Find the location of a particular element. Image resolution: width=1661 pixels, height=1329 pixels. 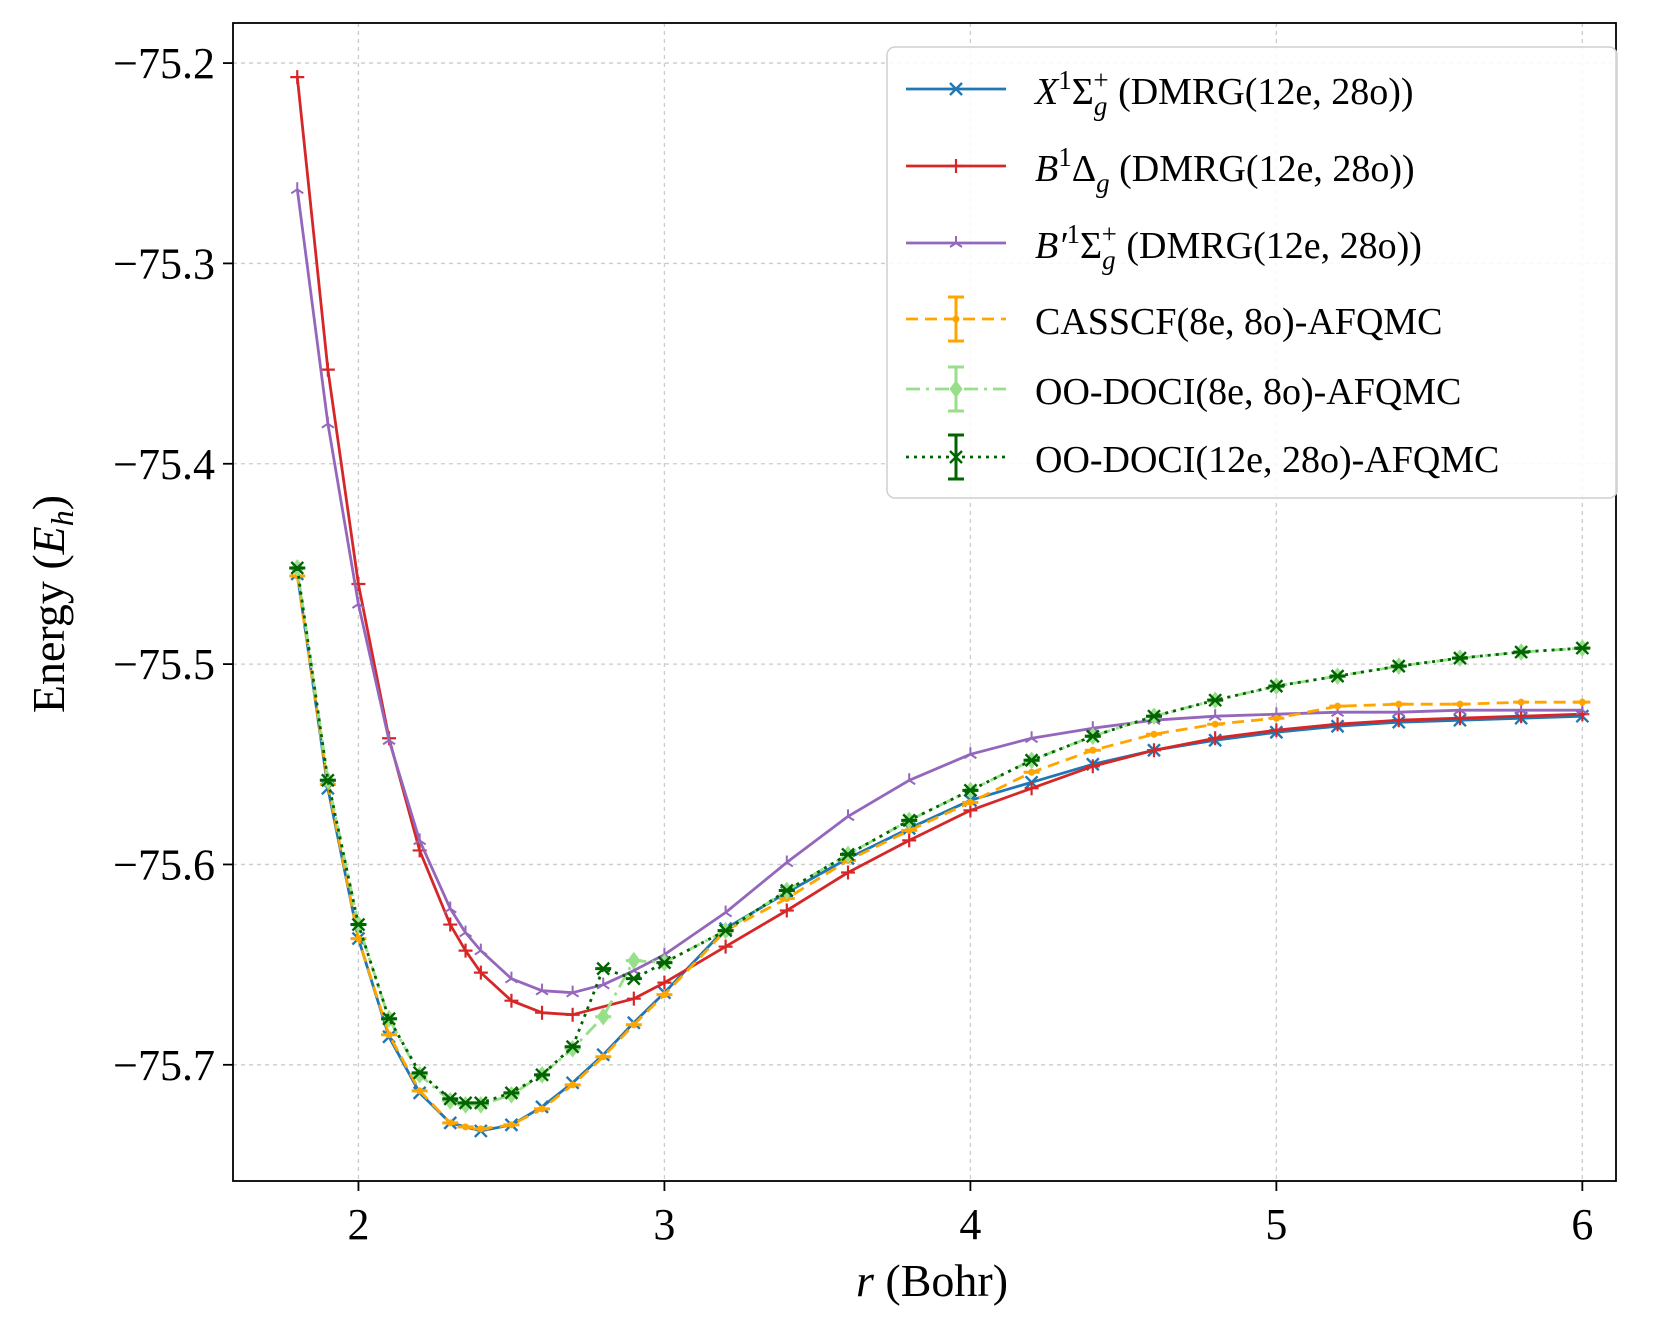

legend-swatch-bprime-sigma is located at coordinates (956, 242).